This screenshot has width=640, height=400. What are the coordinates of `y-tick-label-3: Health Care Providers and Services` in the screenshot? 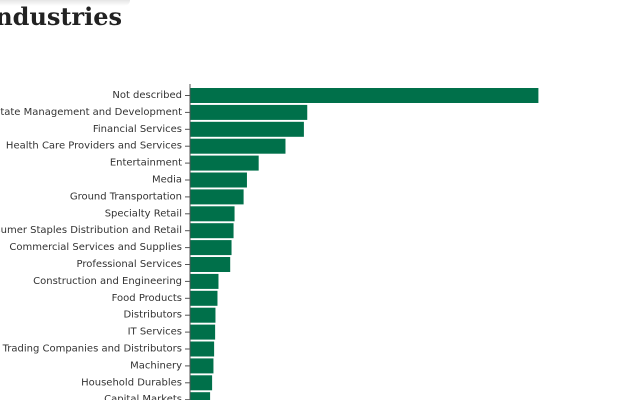 It's located at (94, 146).